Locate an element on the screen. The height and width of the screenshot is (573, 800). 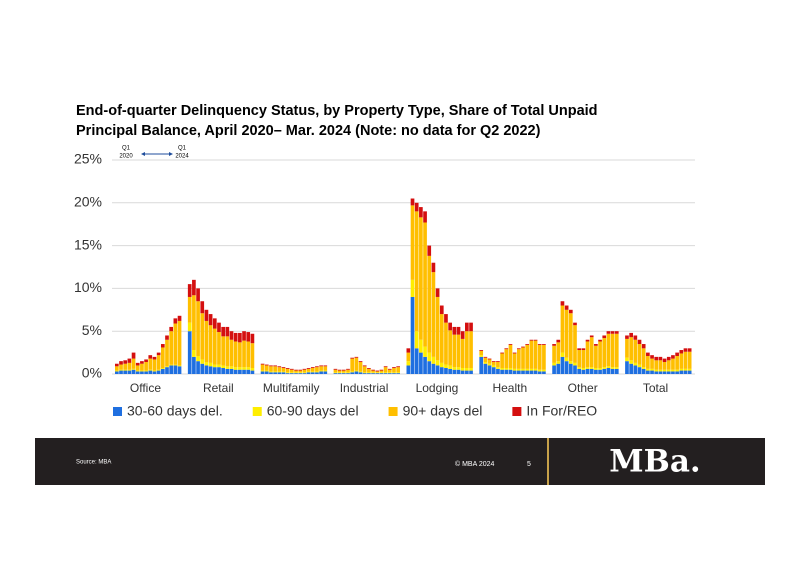
x-group-label: Retail is located at coordinates (218, 388).